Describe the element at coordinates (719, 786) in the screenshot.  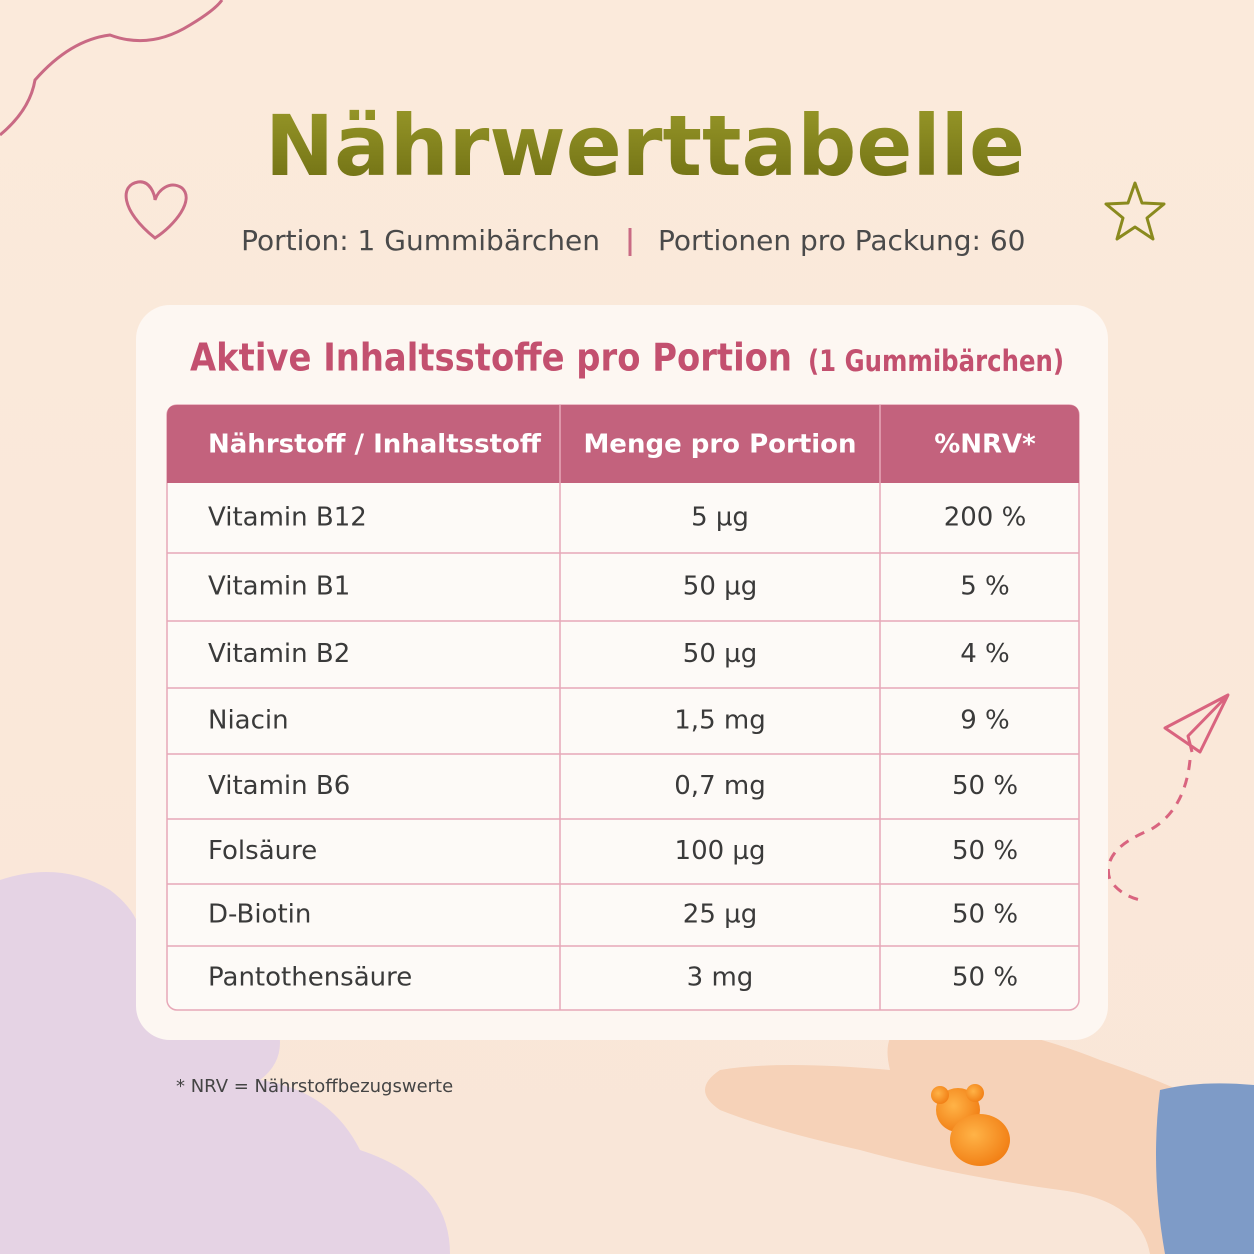
I see `amount: 0,7 mg` at that location.